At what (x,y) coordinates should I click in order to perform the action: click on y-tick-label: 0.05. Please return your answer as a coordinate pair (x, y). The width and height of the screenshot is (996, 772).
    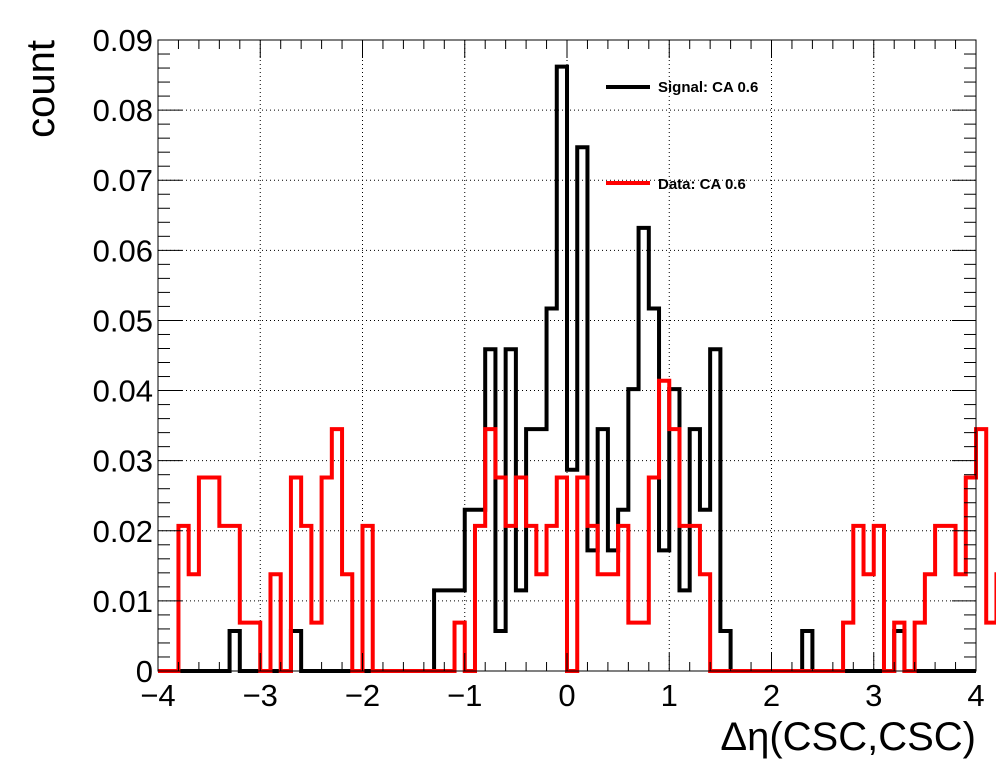
    Looking at the image, I should click on (123, 320).